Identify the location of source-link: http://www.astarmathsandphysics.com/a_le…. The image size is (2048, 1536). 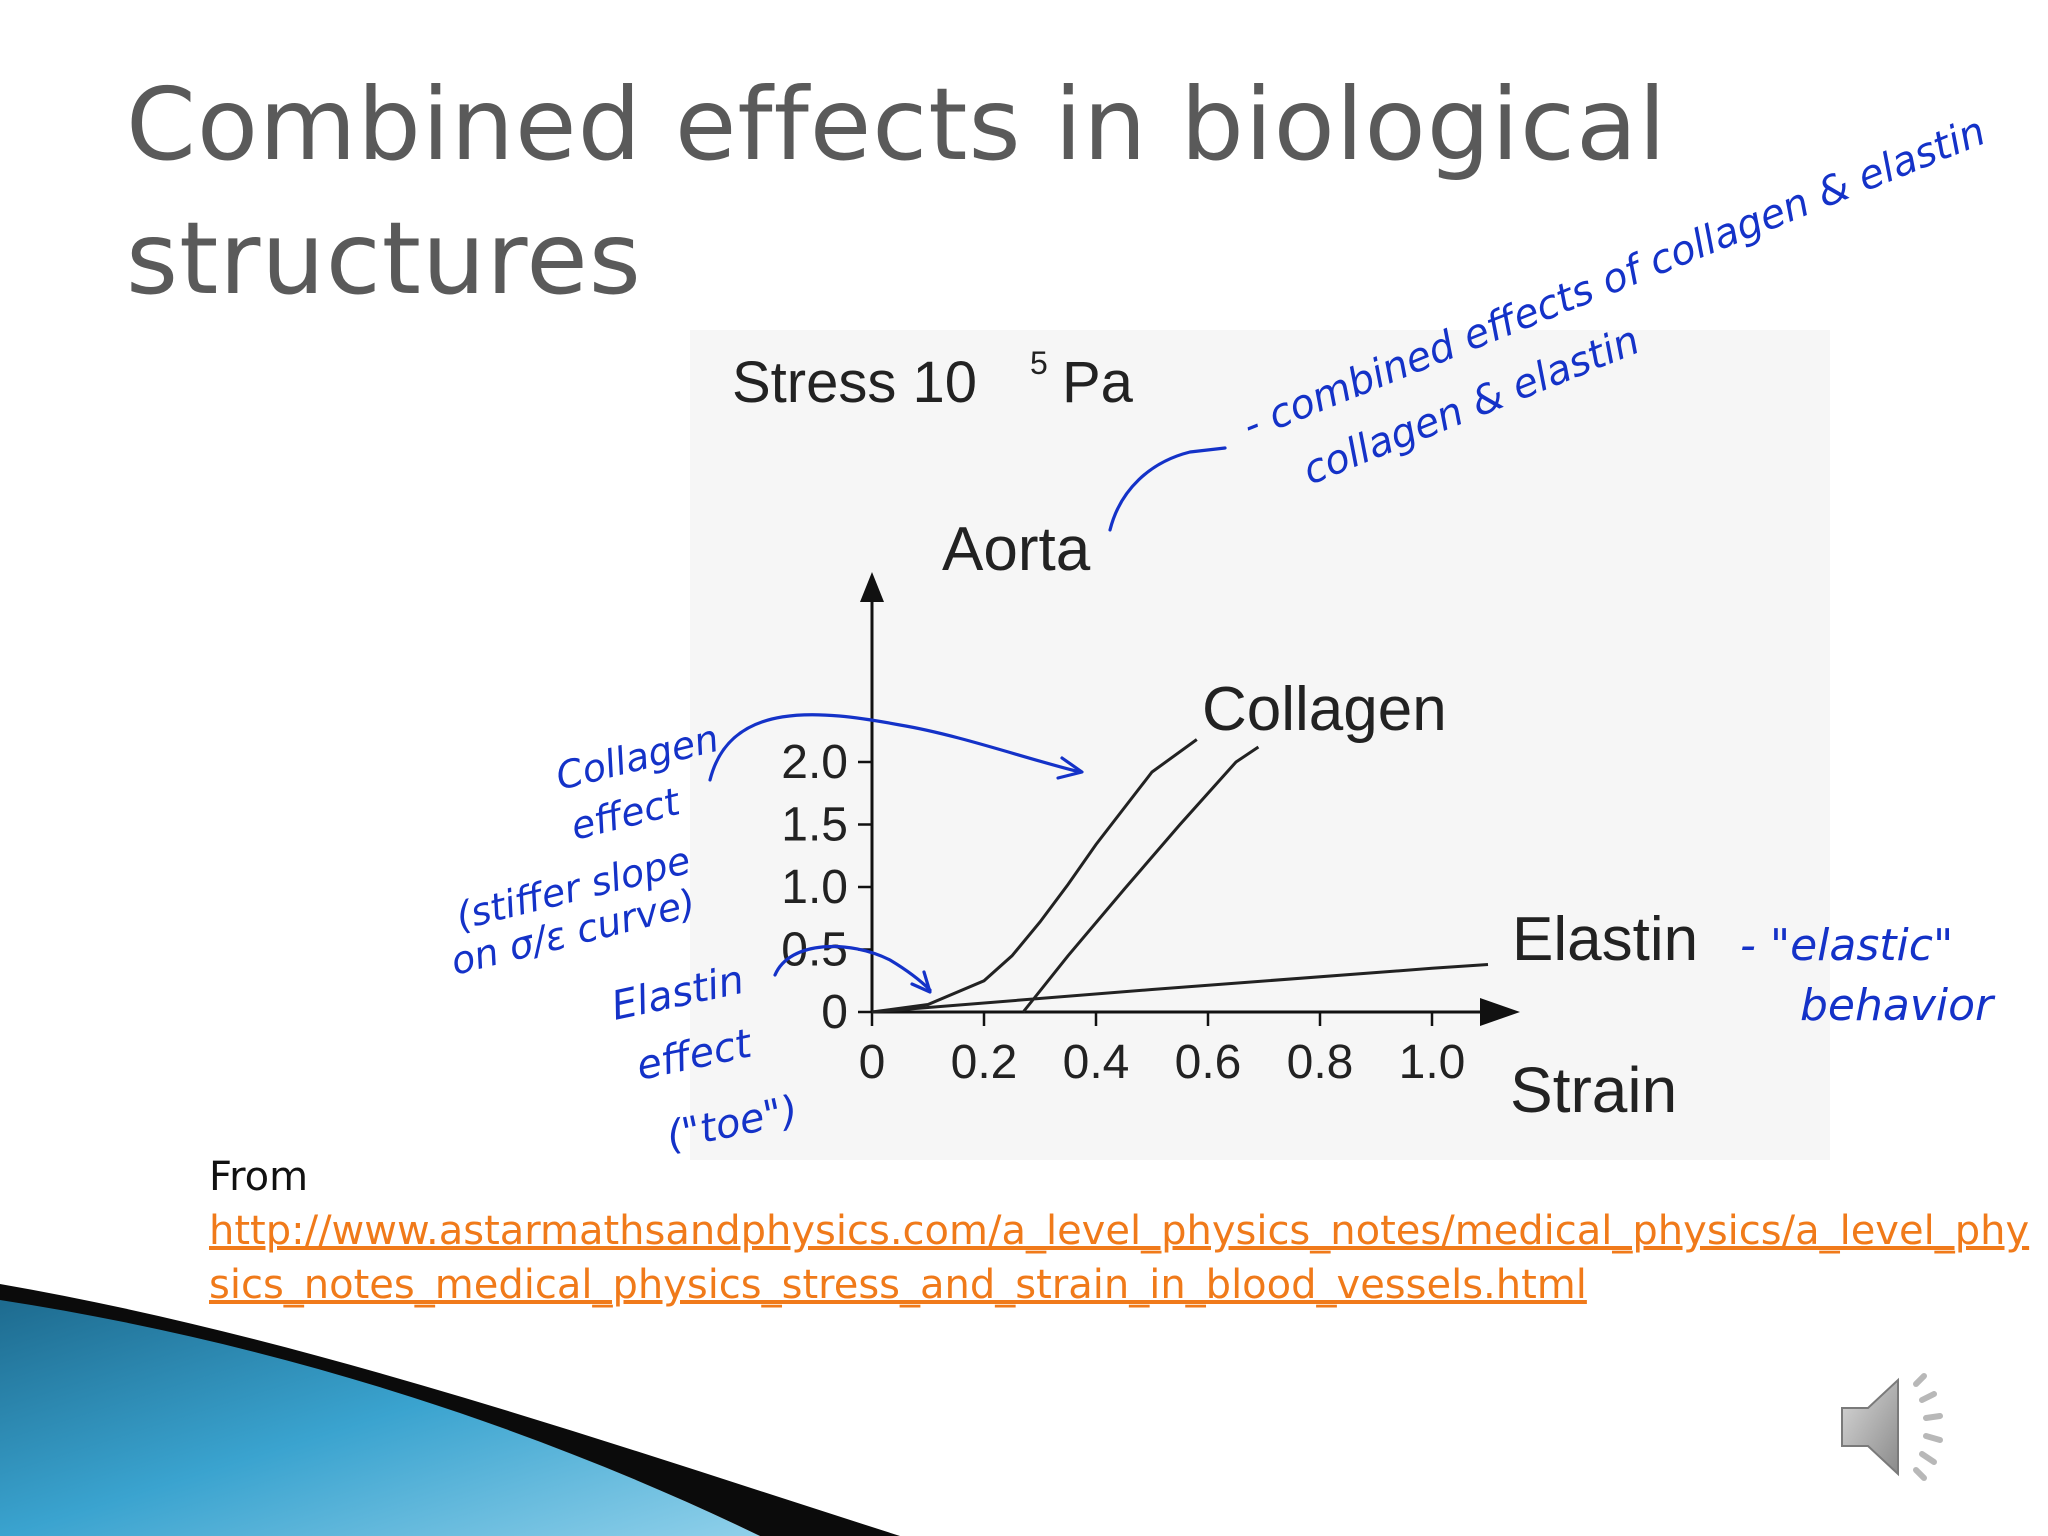
(1119, 1258).